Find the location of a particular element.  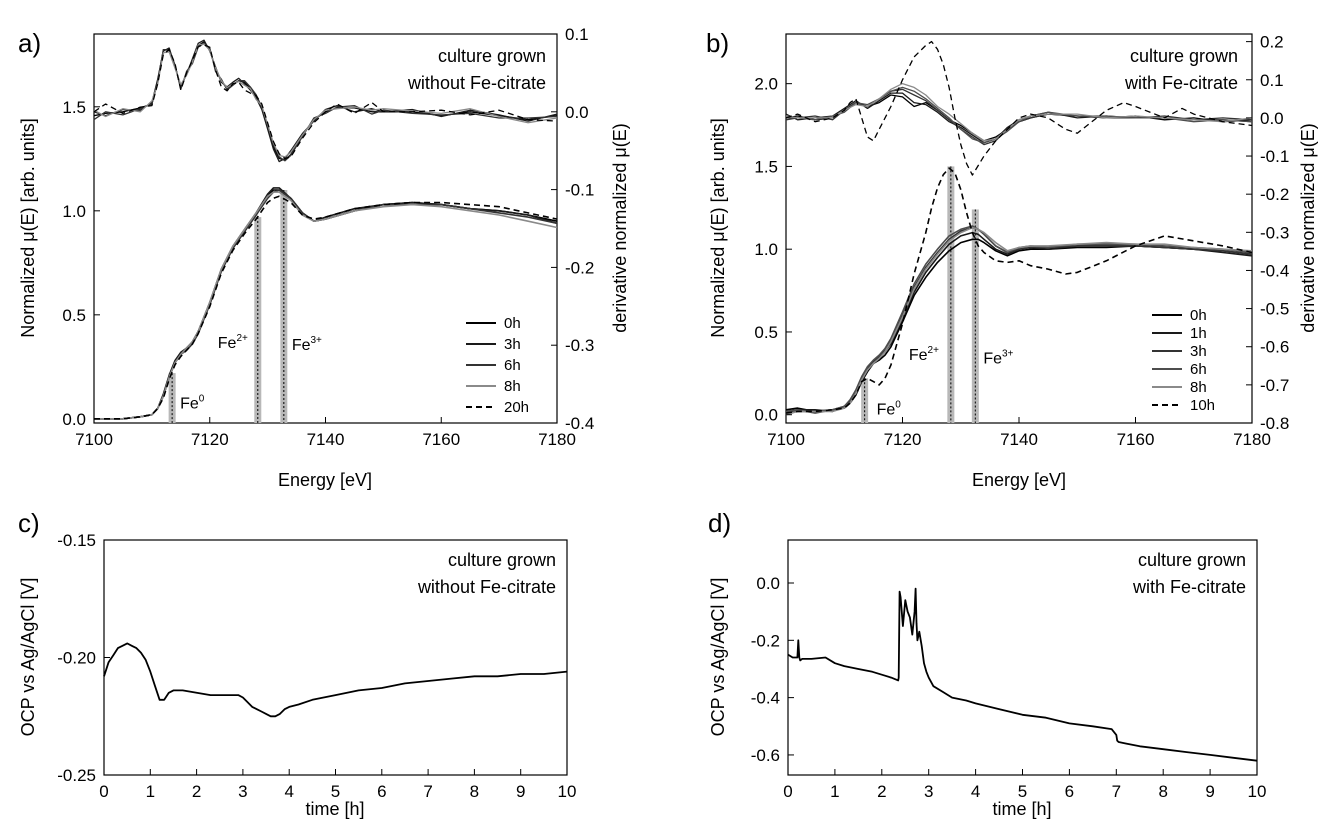

y2-tick-label-b-4: -0.2 is located at coordinates (1274, 194).